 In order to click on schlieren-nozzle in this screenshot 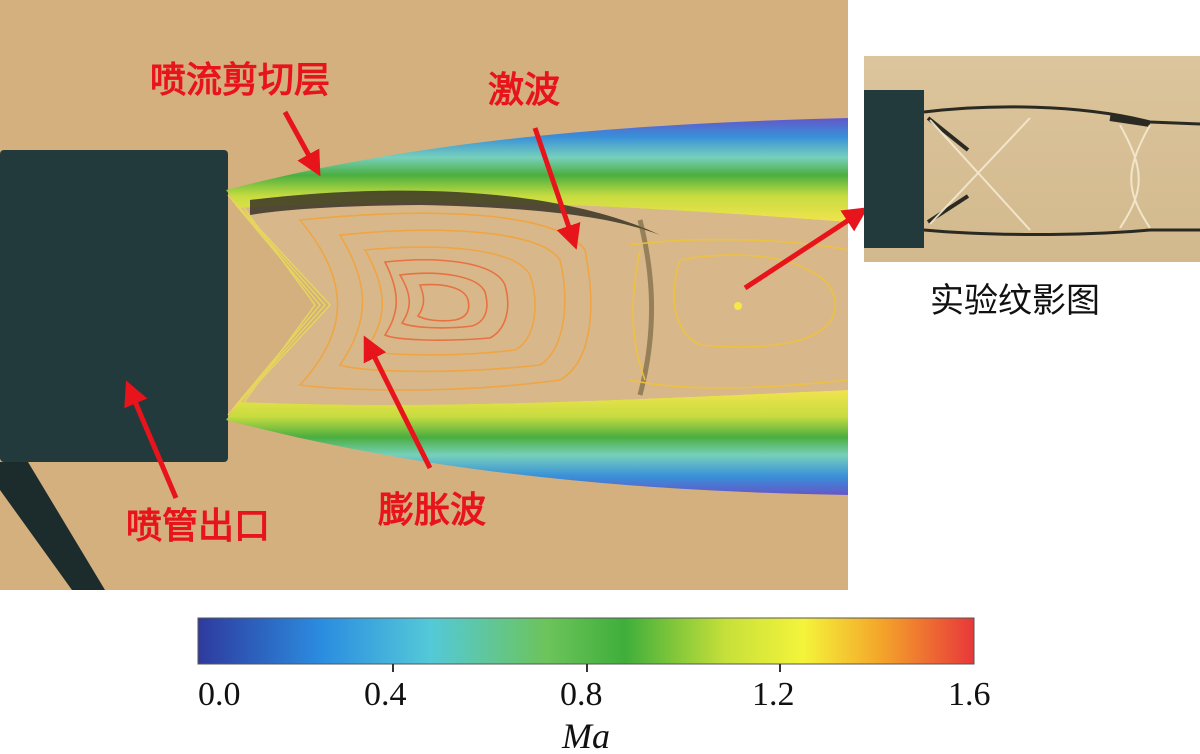, I will do `click(894, 169)`.